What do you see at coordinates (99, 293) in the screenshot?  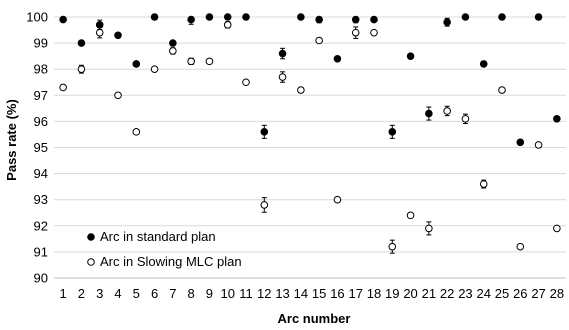 I see `x-tick-label: 3` at bounding box center [99, 293].